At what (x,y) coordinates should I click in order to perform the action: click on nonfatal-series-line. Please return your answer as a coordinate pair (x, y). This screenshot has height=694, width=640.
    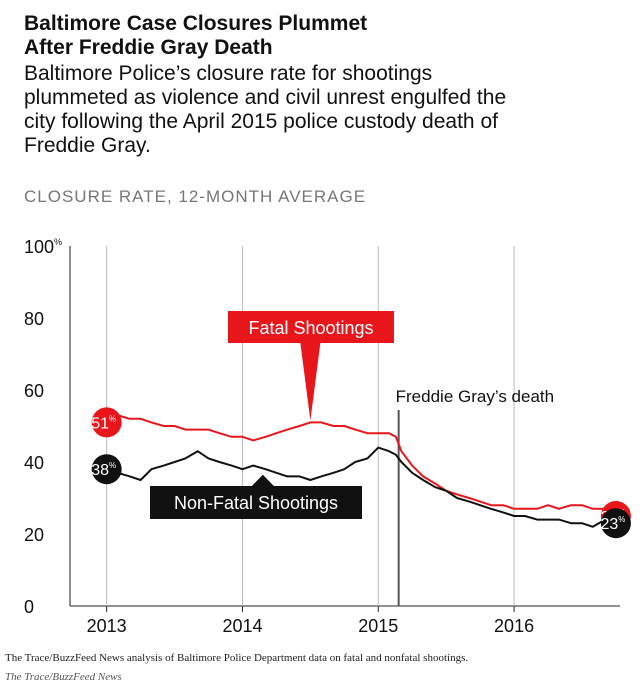
    Looking at the image, I should click on (361, 487).